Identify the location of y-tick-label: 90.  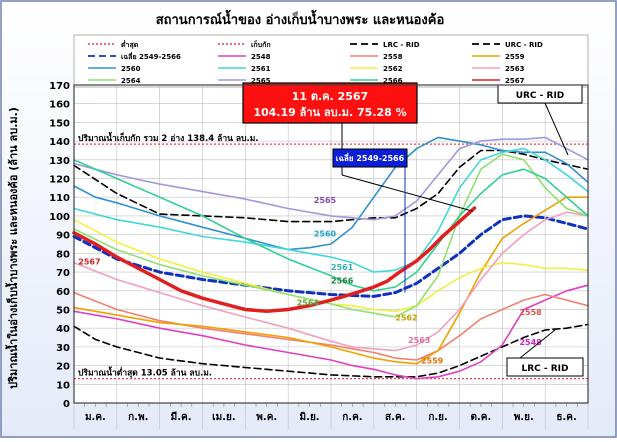
(63, 236).